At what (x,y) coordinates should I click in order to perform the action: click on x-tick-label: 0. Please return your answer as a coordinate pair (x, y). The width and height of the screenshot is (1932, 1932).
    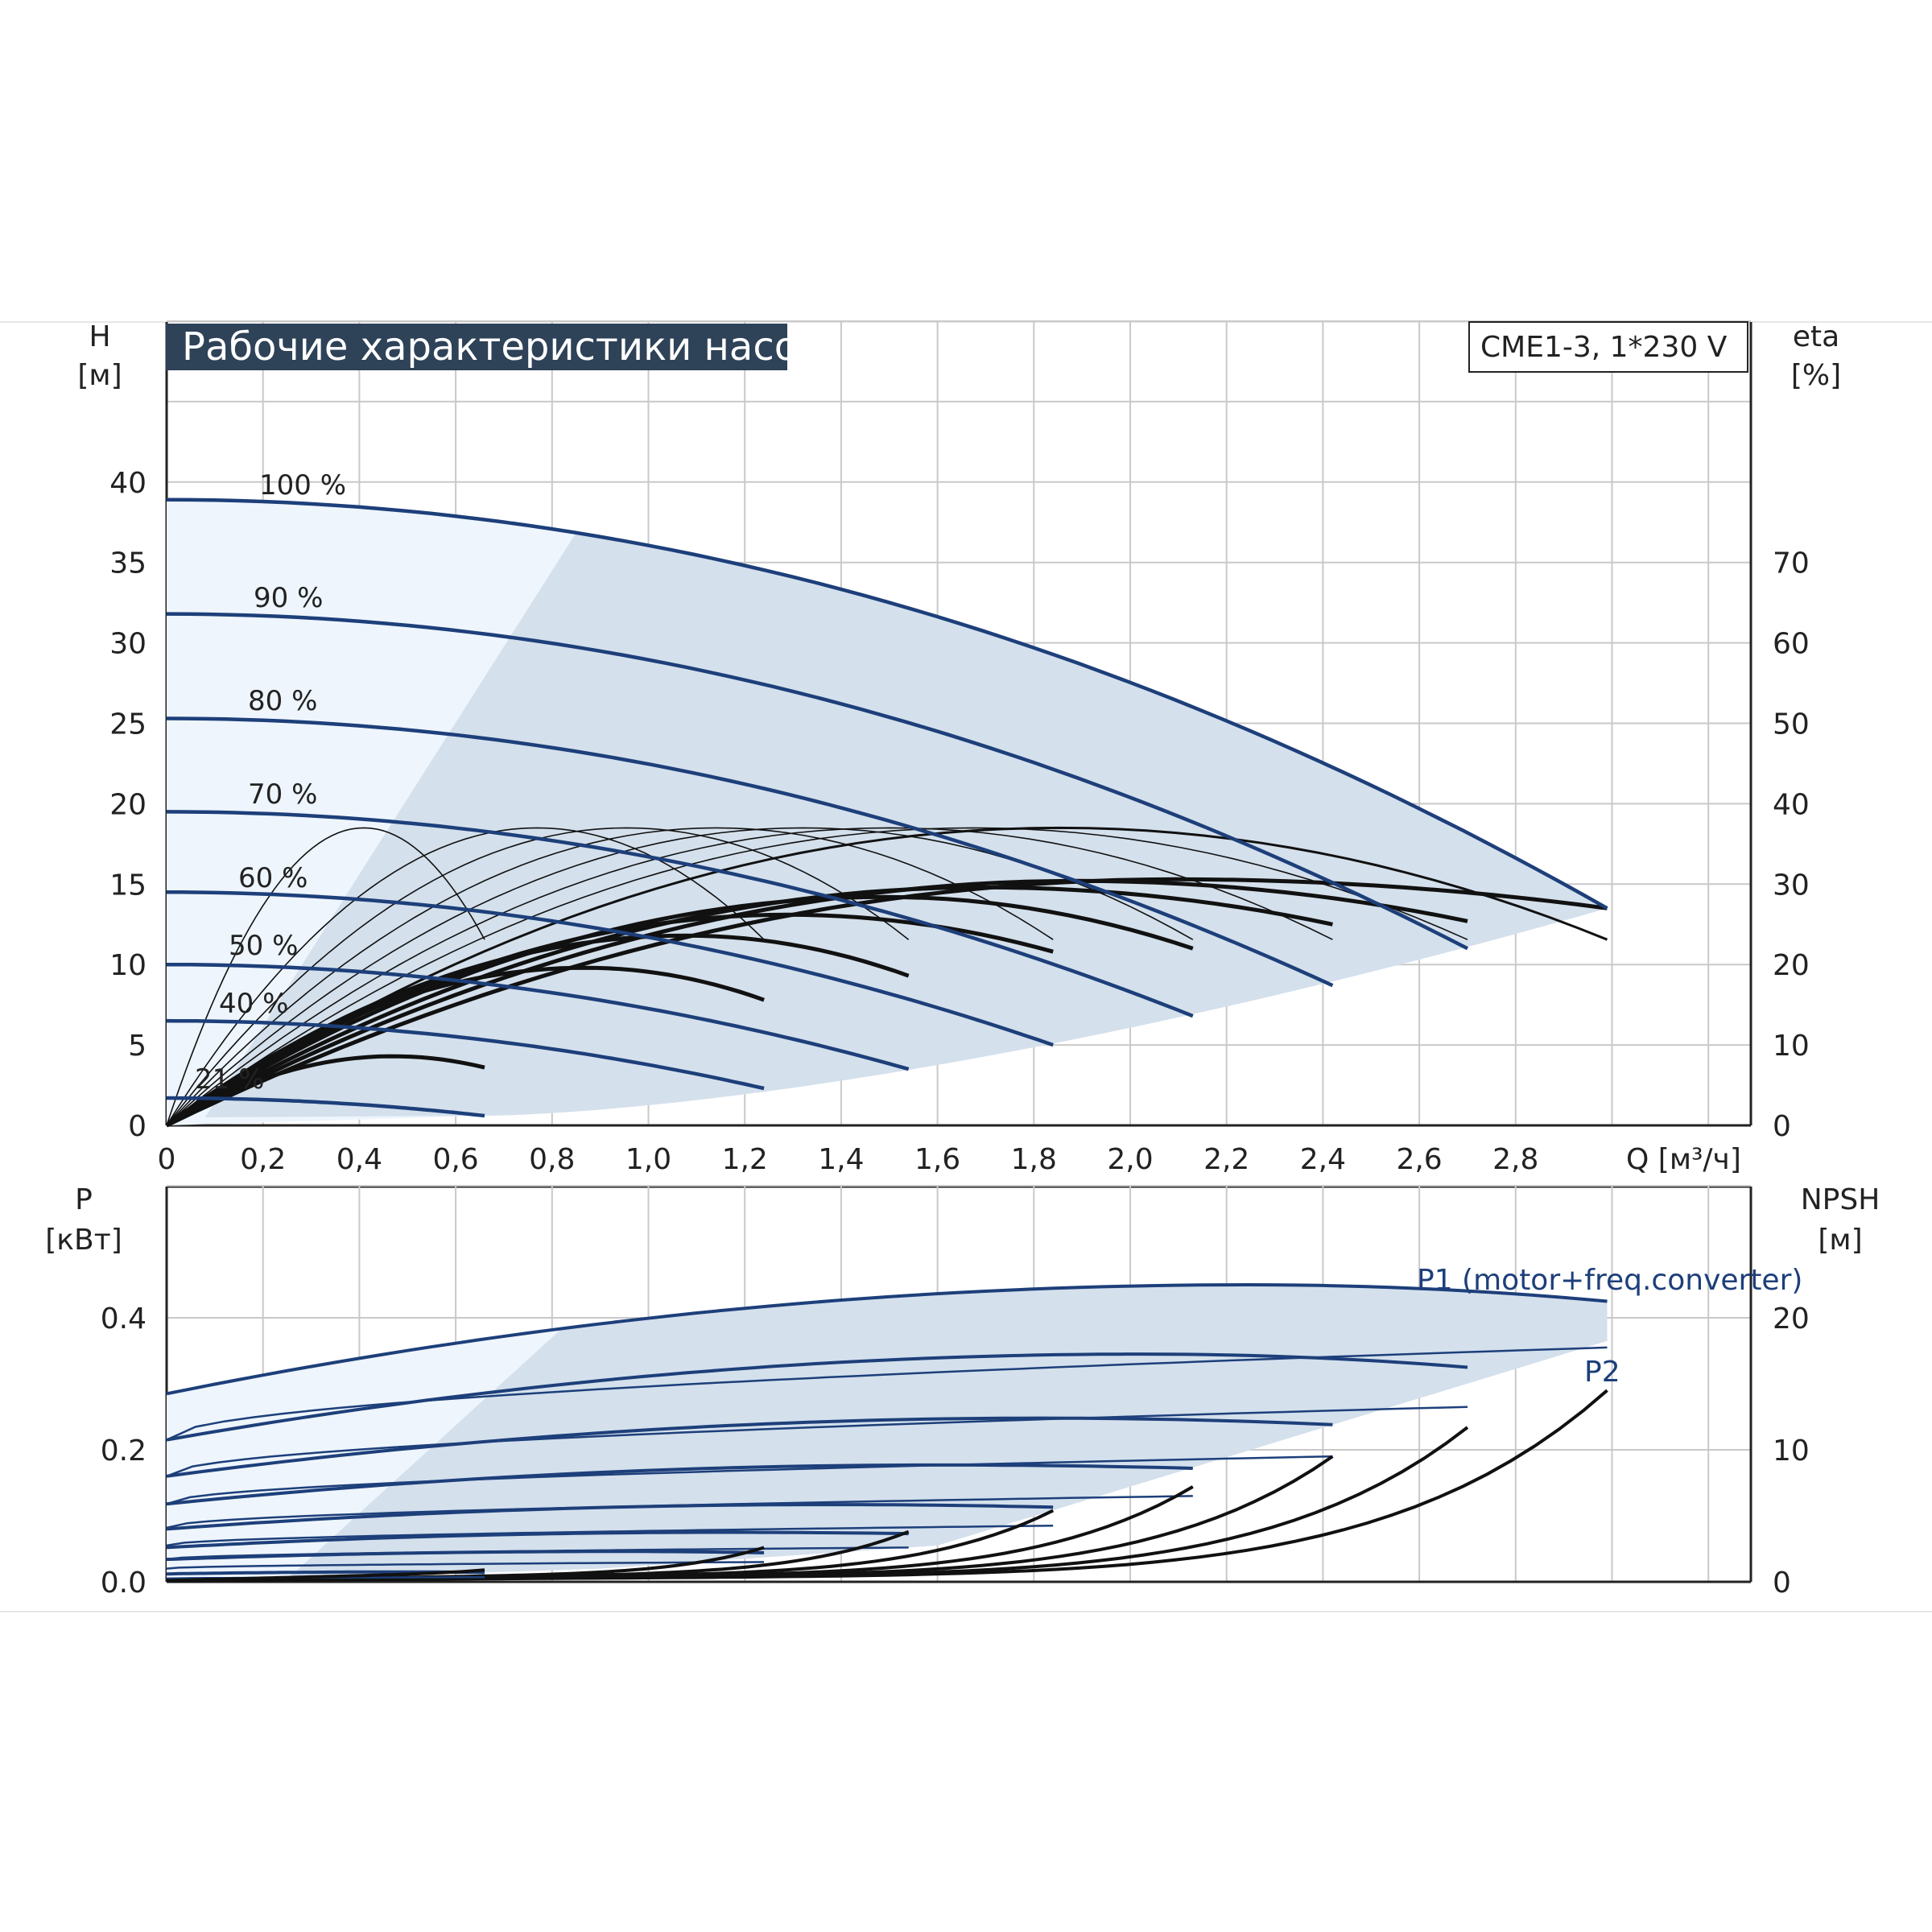
    Looking at the image, I should click on (167, 1159).